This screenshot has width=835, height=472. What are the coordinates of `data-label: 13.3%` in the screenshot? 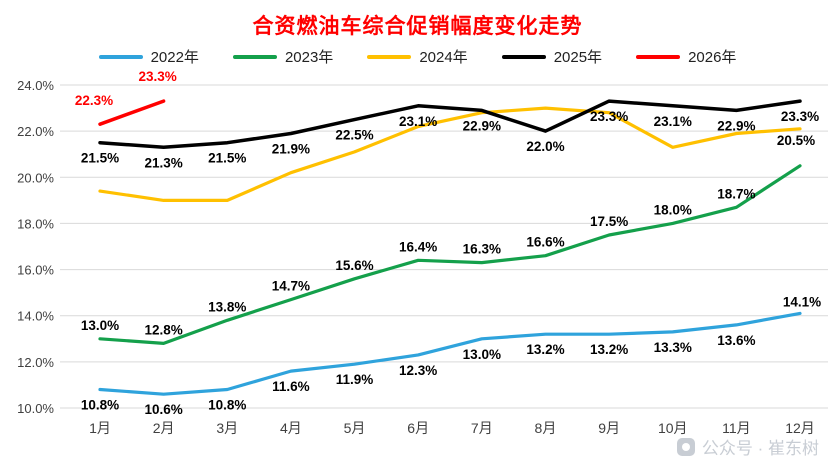 It's located at (673, 347).